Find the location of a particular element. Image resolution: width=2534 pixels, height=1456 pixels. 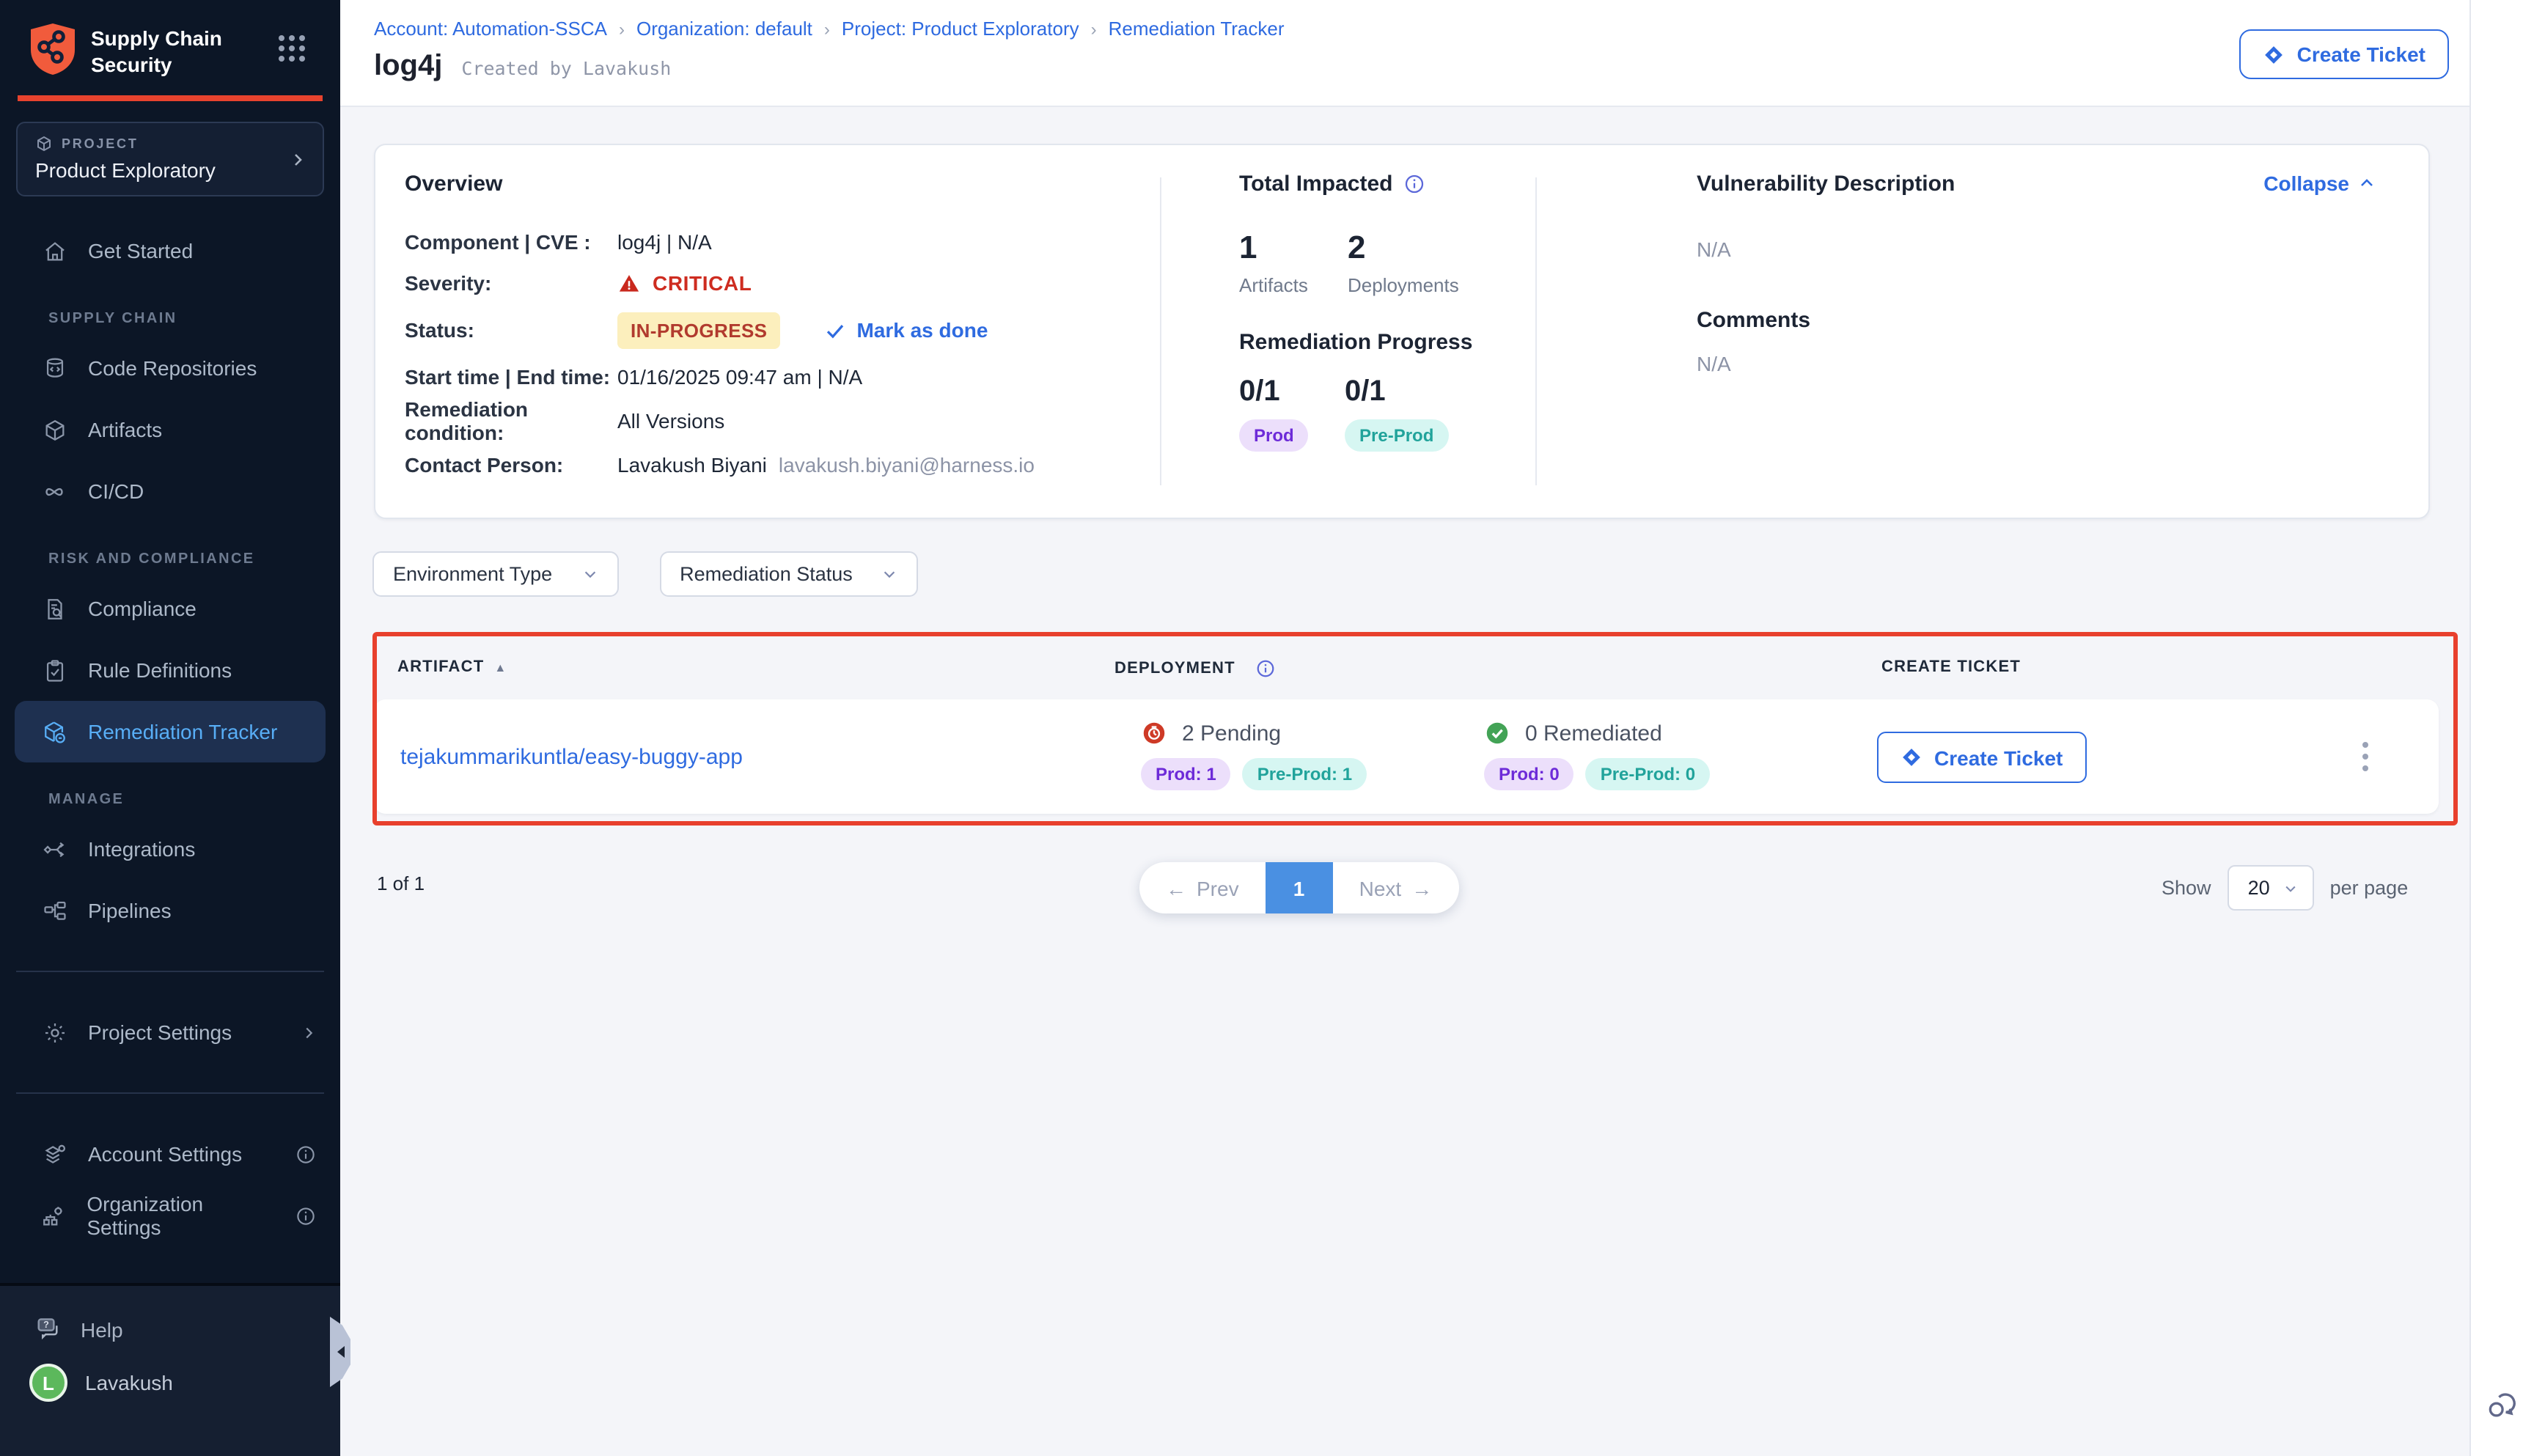

deployment-column-header: DEPLOYMENT is located at coordinates (1195, 668).